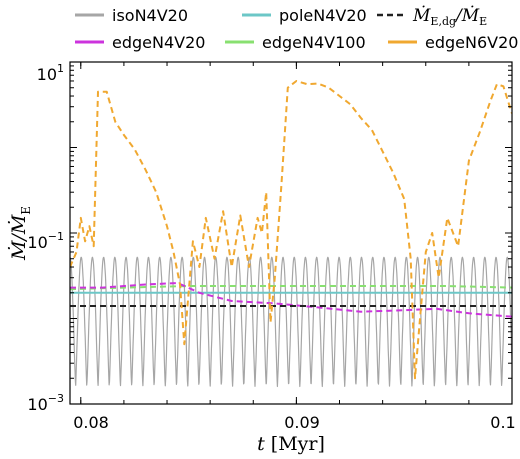  Describe the element at coordinates (91, 422) in the screenshot. I see `x-tick-label-0: 0.08` at that location.